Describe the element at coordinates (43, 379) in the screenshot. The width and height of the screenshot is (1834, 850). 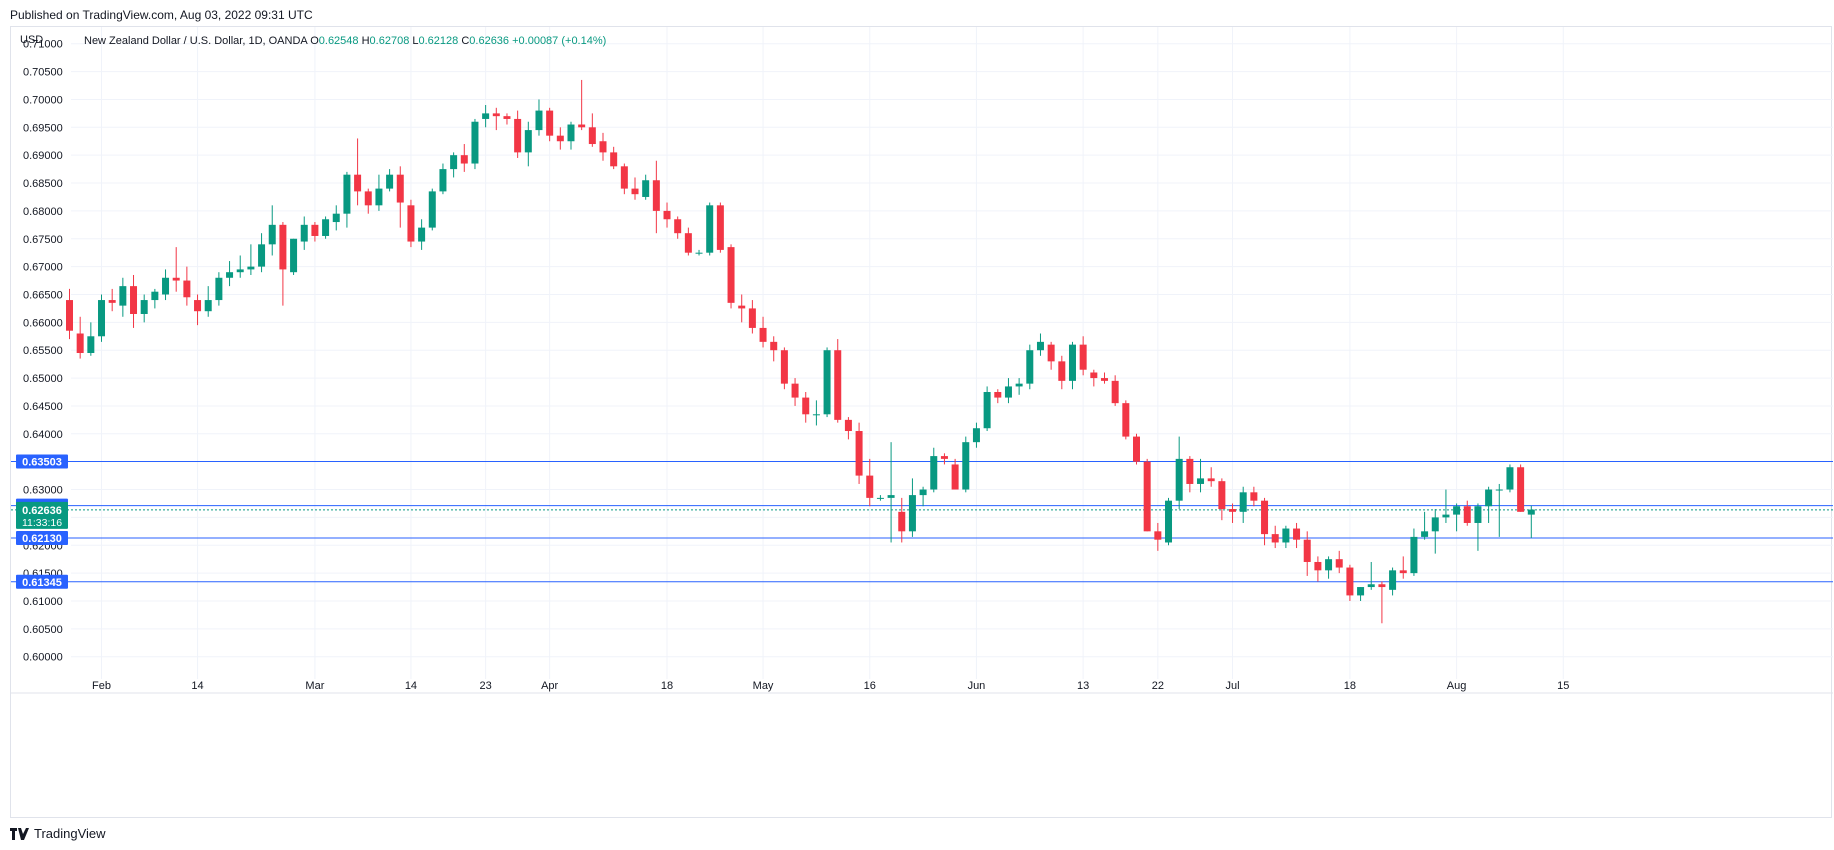
I see `y-tick-label: 0.65000` at that location.